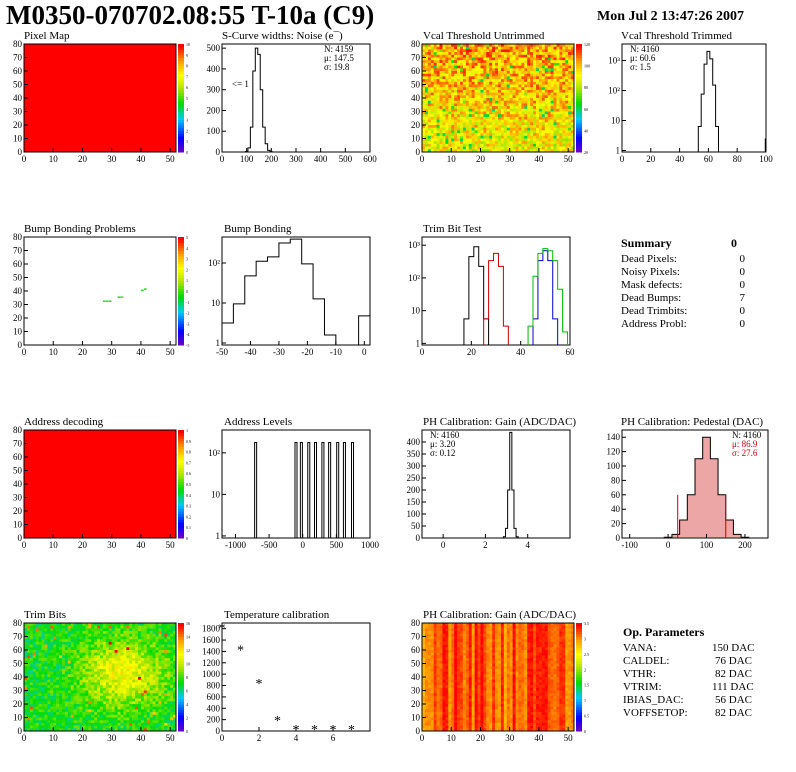 This screenshot has height=772, width=796. Describe the element at coordinates (339, 58) in the screenshot. I see `stats-line: μ: 147.5` at that location.